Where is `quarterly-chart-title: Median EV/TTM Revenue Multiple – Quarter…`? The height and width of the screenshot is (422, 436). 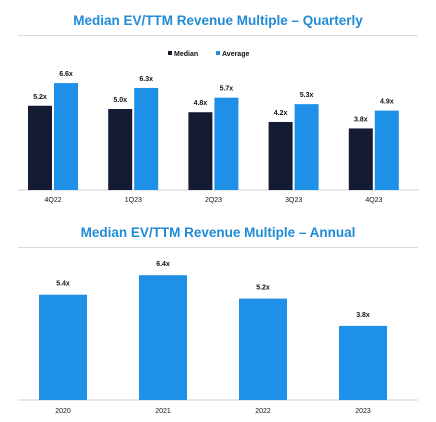 quarterly-chart-title: Median EV/TTM Revenue Multiple – Quarter… is located at coordinates (218, 20).